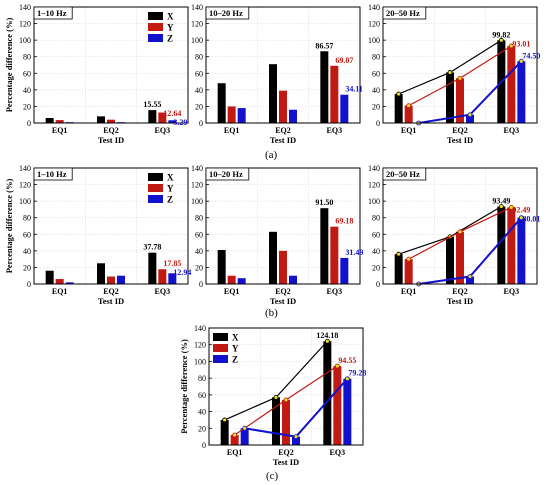 The height and width of the screenshot is (485, 550). I want to click on chart2-bar-z-eq1, so click(241, 115).